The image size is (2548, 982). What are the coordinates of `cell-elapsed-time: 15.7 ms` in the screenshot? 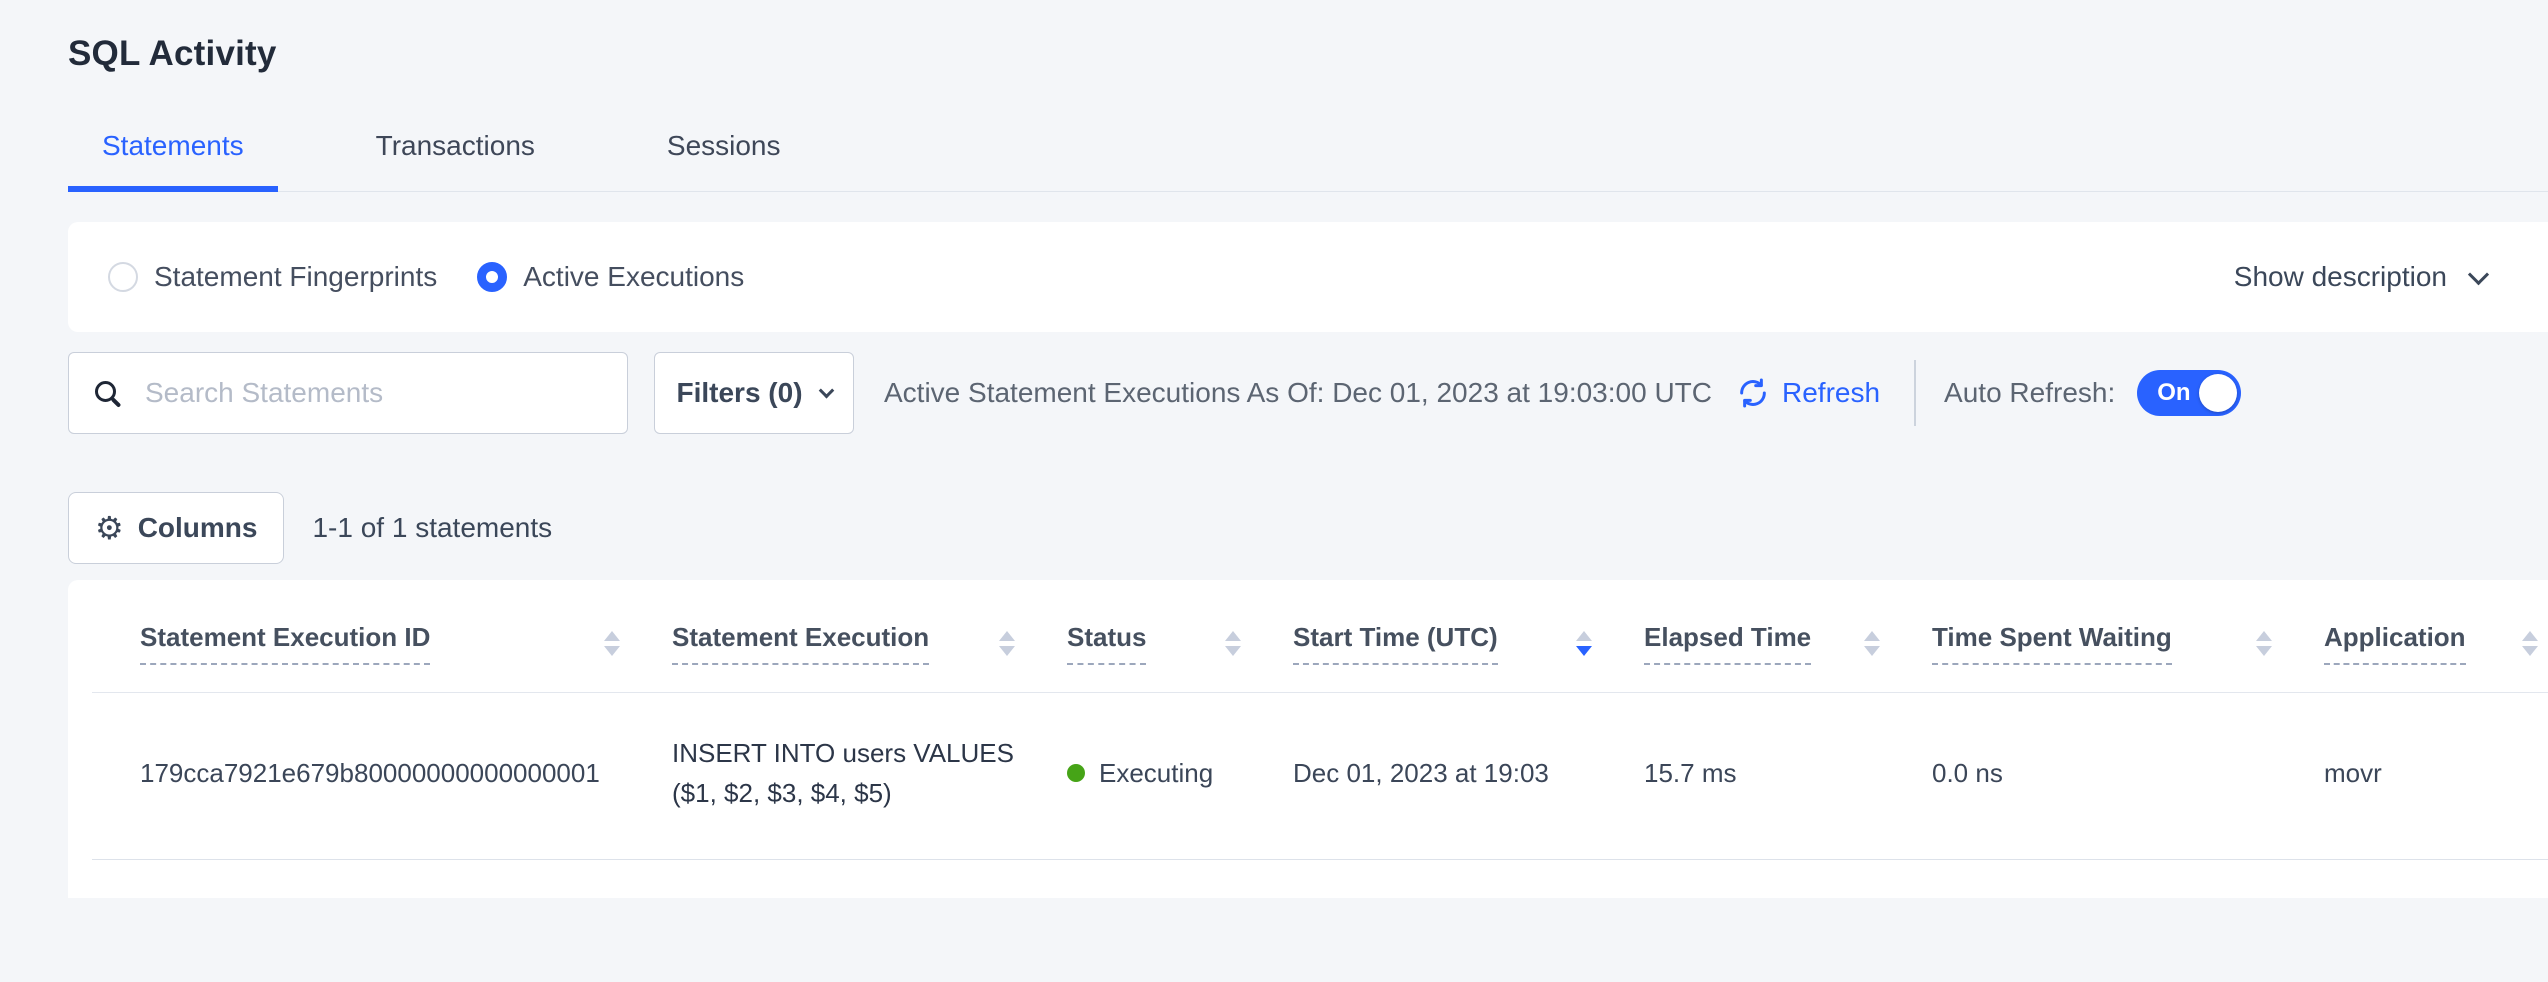 It's located at (1690, 772).